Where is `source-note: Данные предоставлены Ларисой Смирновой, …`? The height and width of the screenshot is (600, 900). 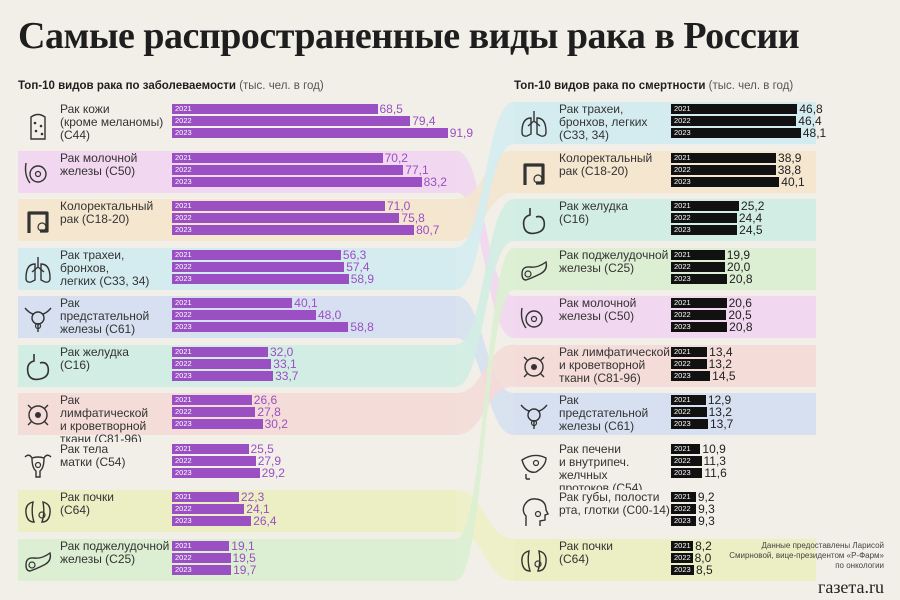 source-note: Данные предоставлены Ларисой Смирновой, … is located at coordinates (806, 555).